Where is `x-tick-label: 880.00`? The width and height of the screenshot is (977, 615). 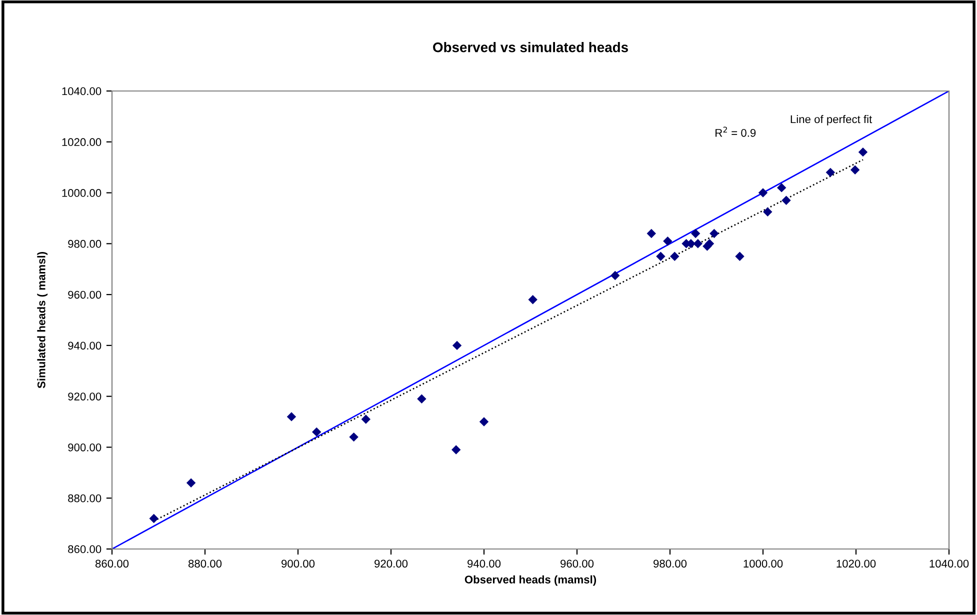 x-tick-label: 880.00 is located at coordinates (205, 564).